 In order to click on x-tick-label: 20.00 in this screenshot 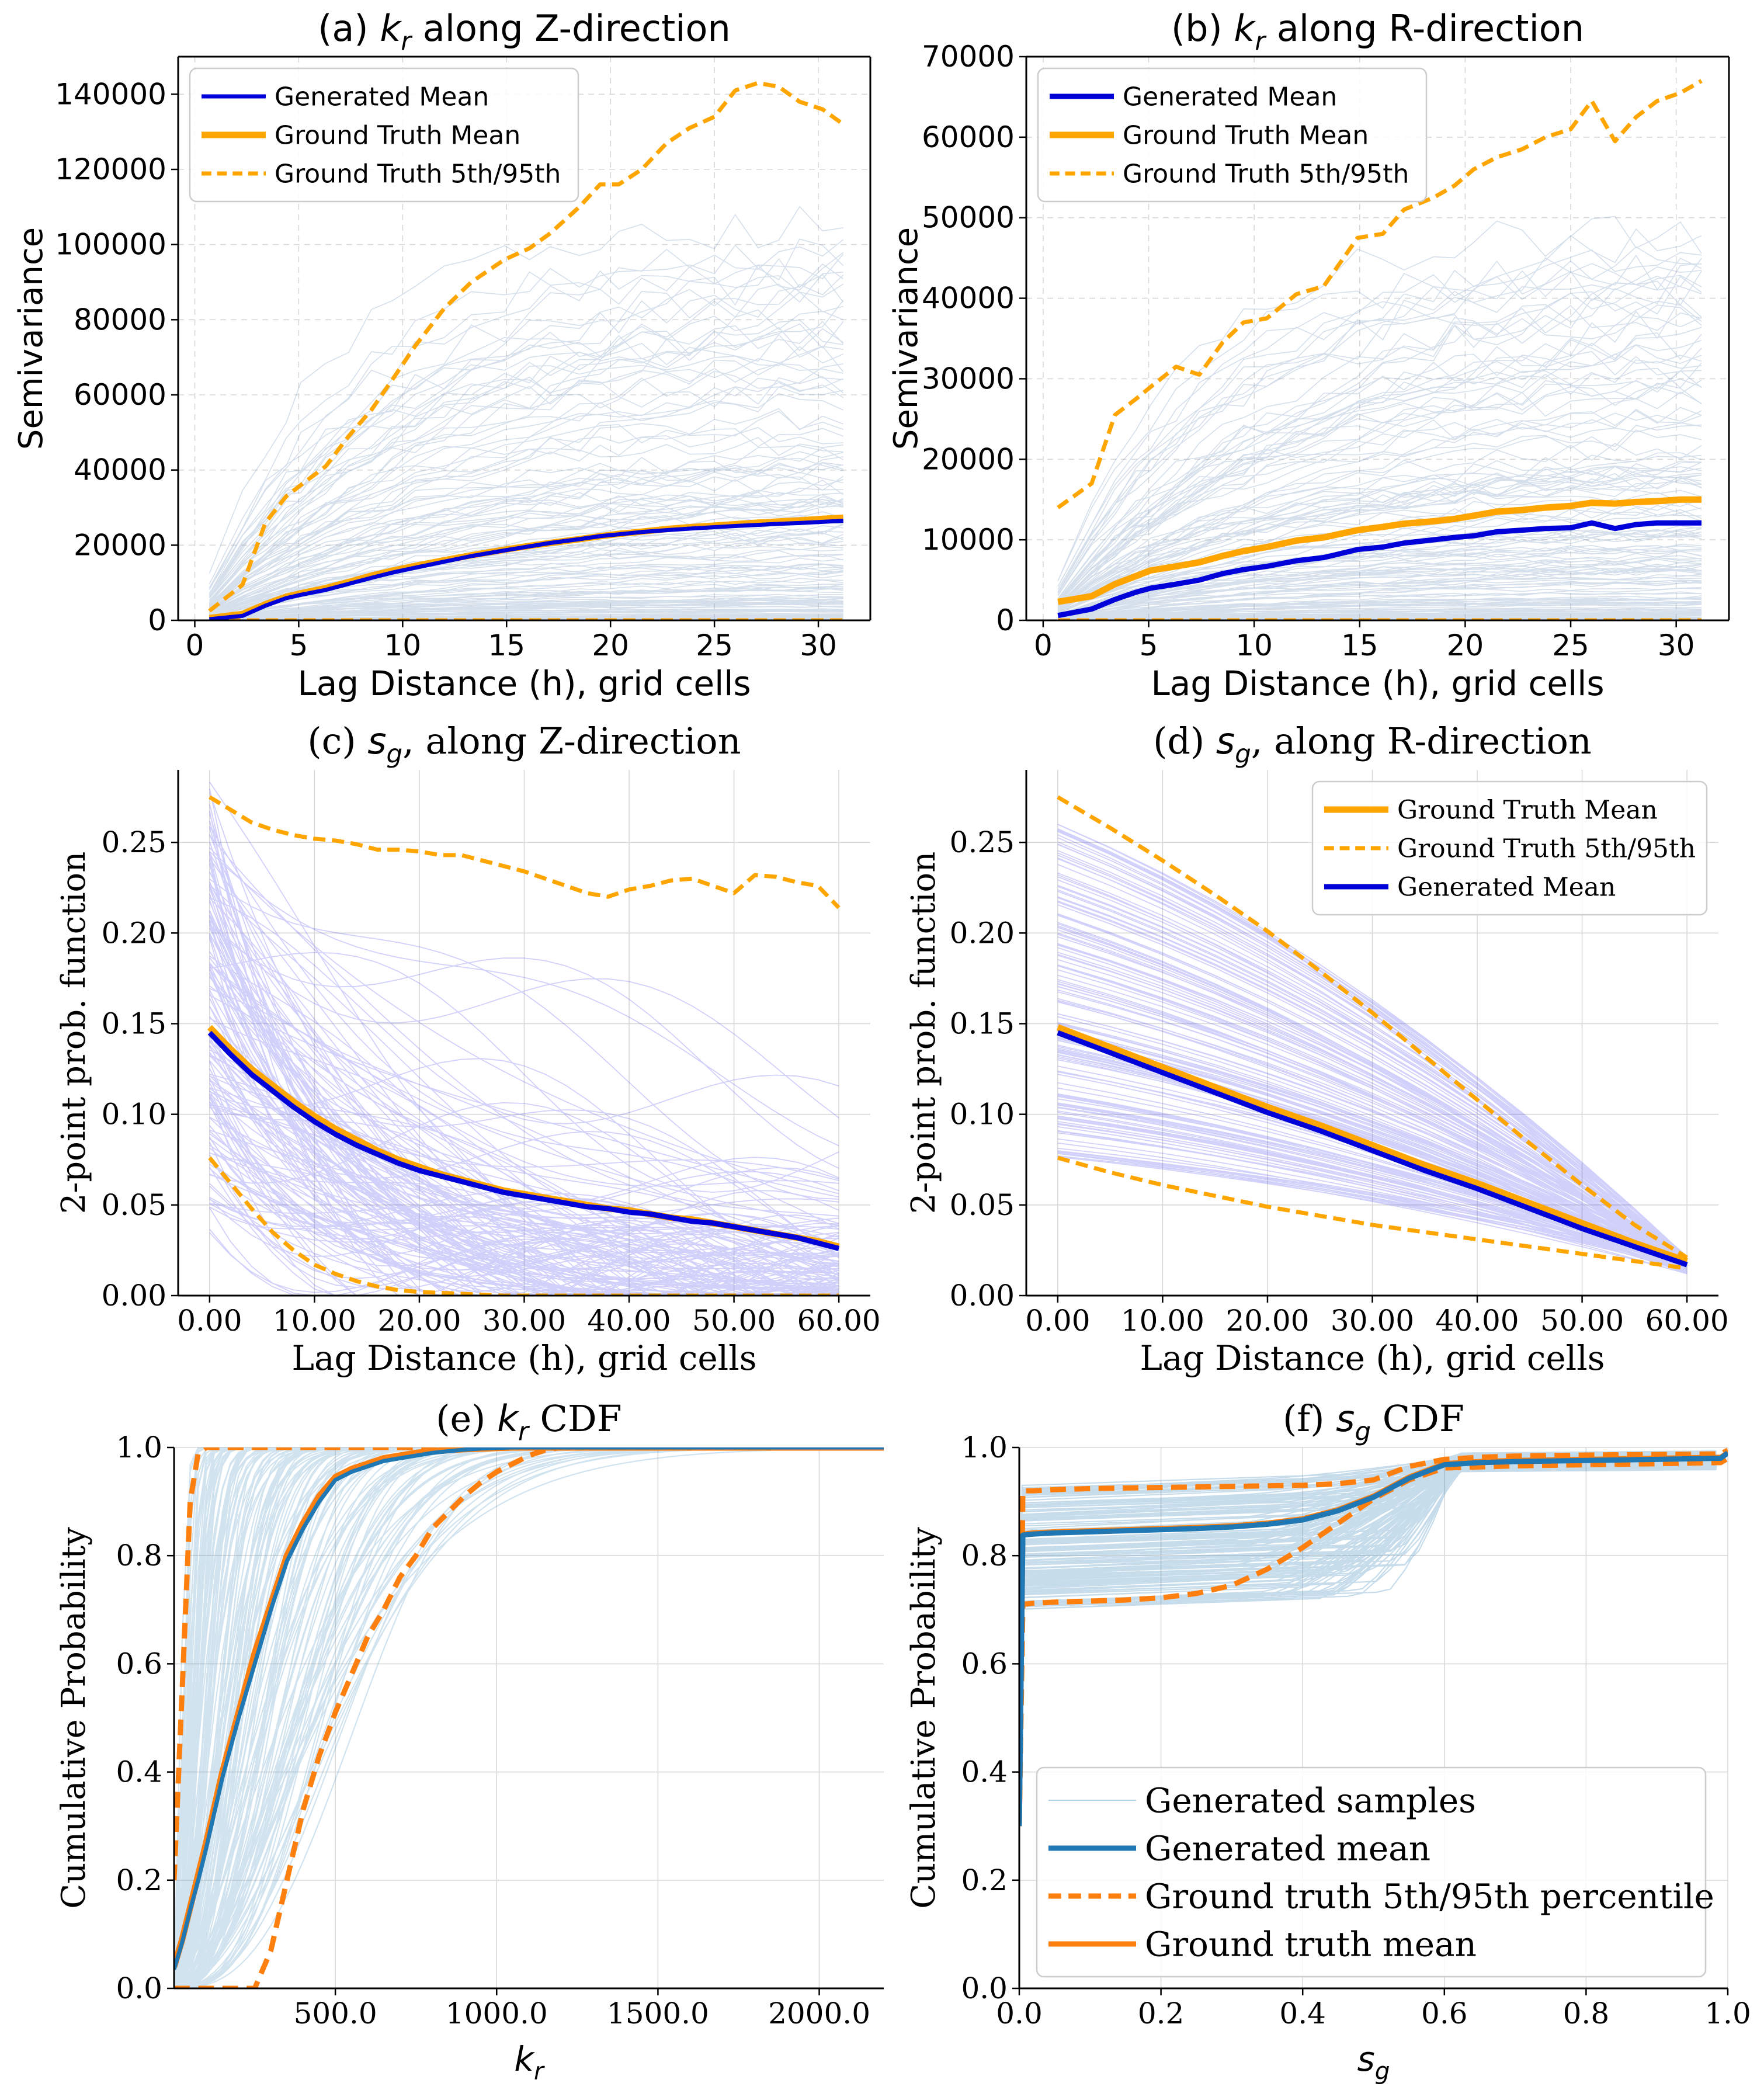, I will do `click(1267, 1321)`.